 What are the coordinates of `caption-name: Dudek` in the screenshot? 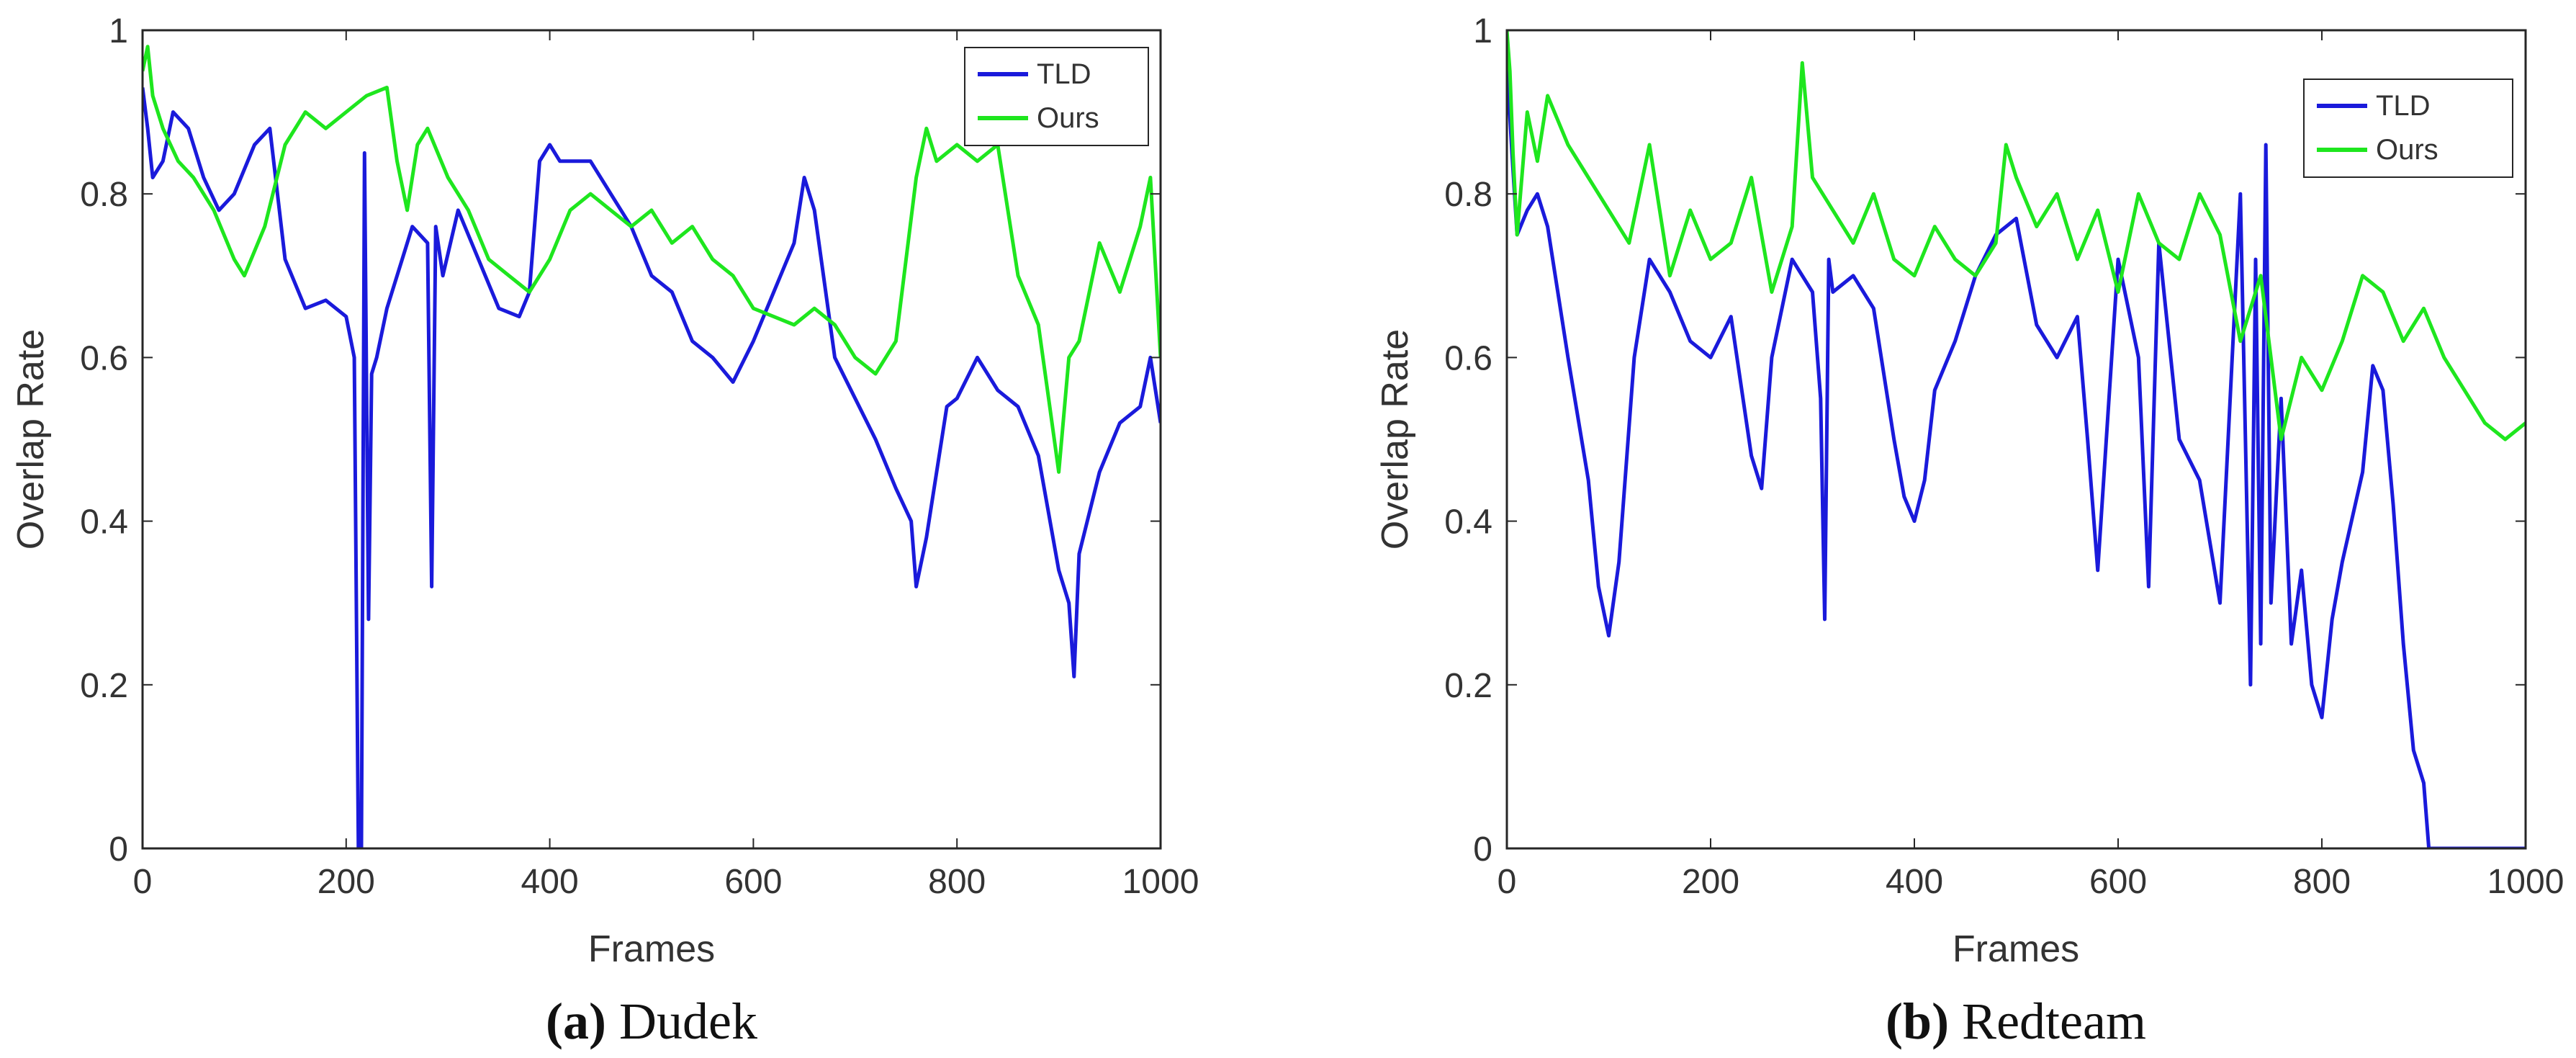 It's located at (688, 1021).